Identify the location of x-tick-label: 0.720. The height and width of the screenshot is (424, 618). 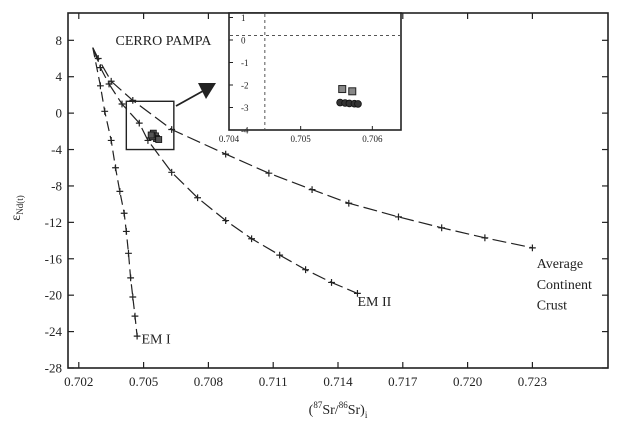
(467, 381).